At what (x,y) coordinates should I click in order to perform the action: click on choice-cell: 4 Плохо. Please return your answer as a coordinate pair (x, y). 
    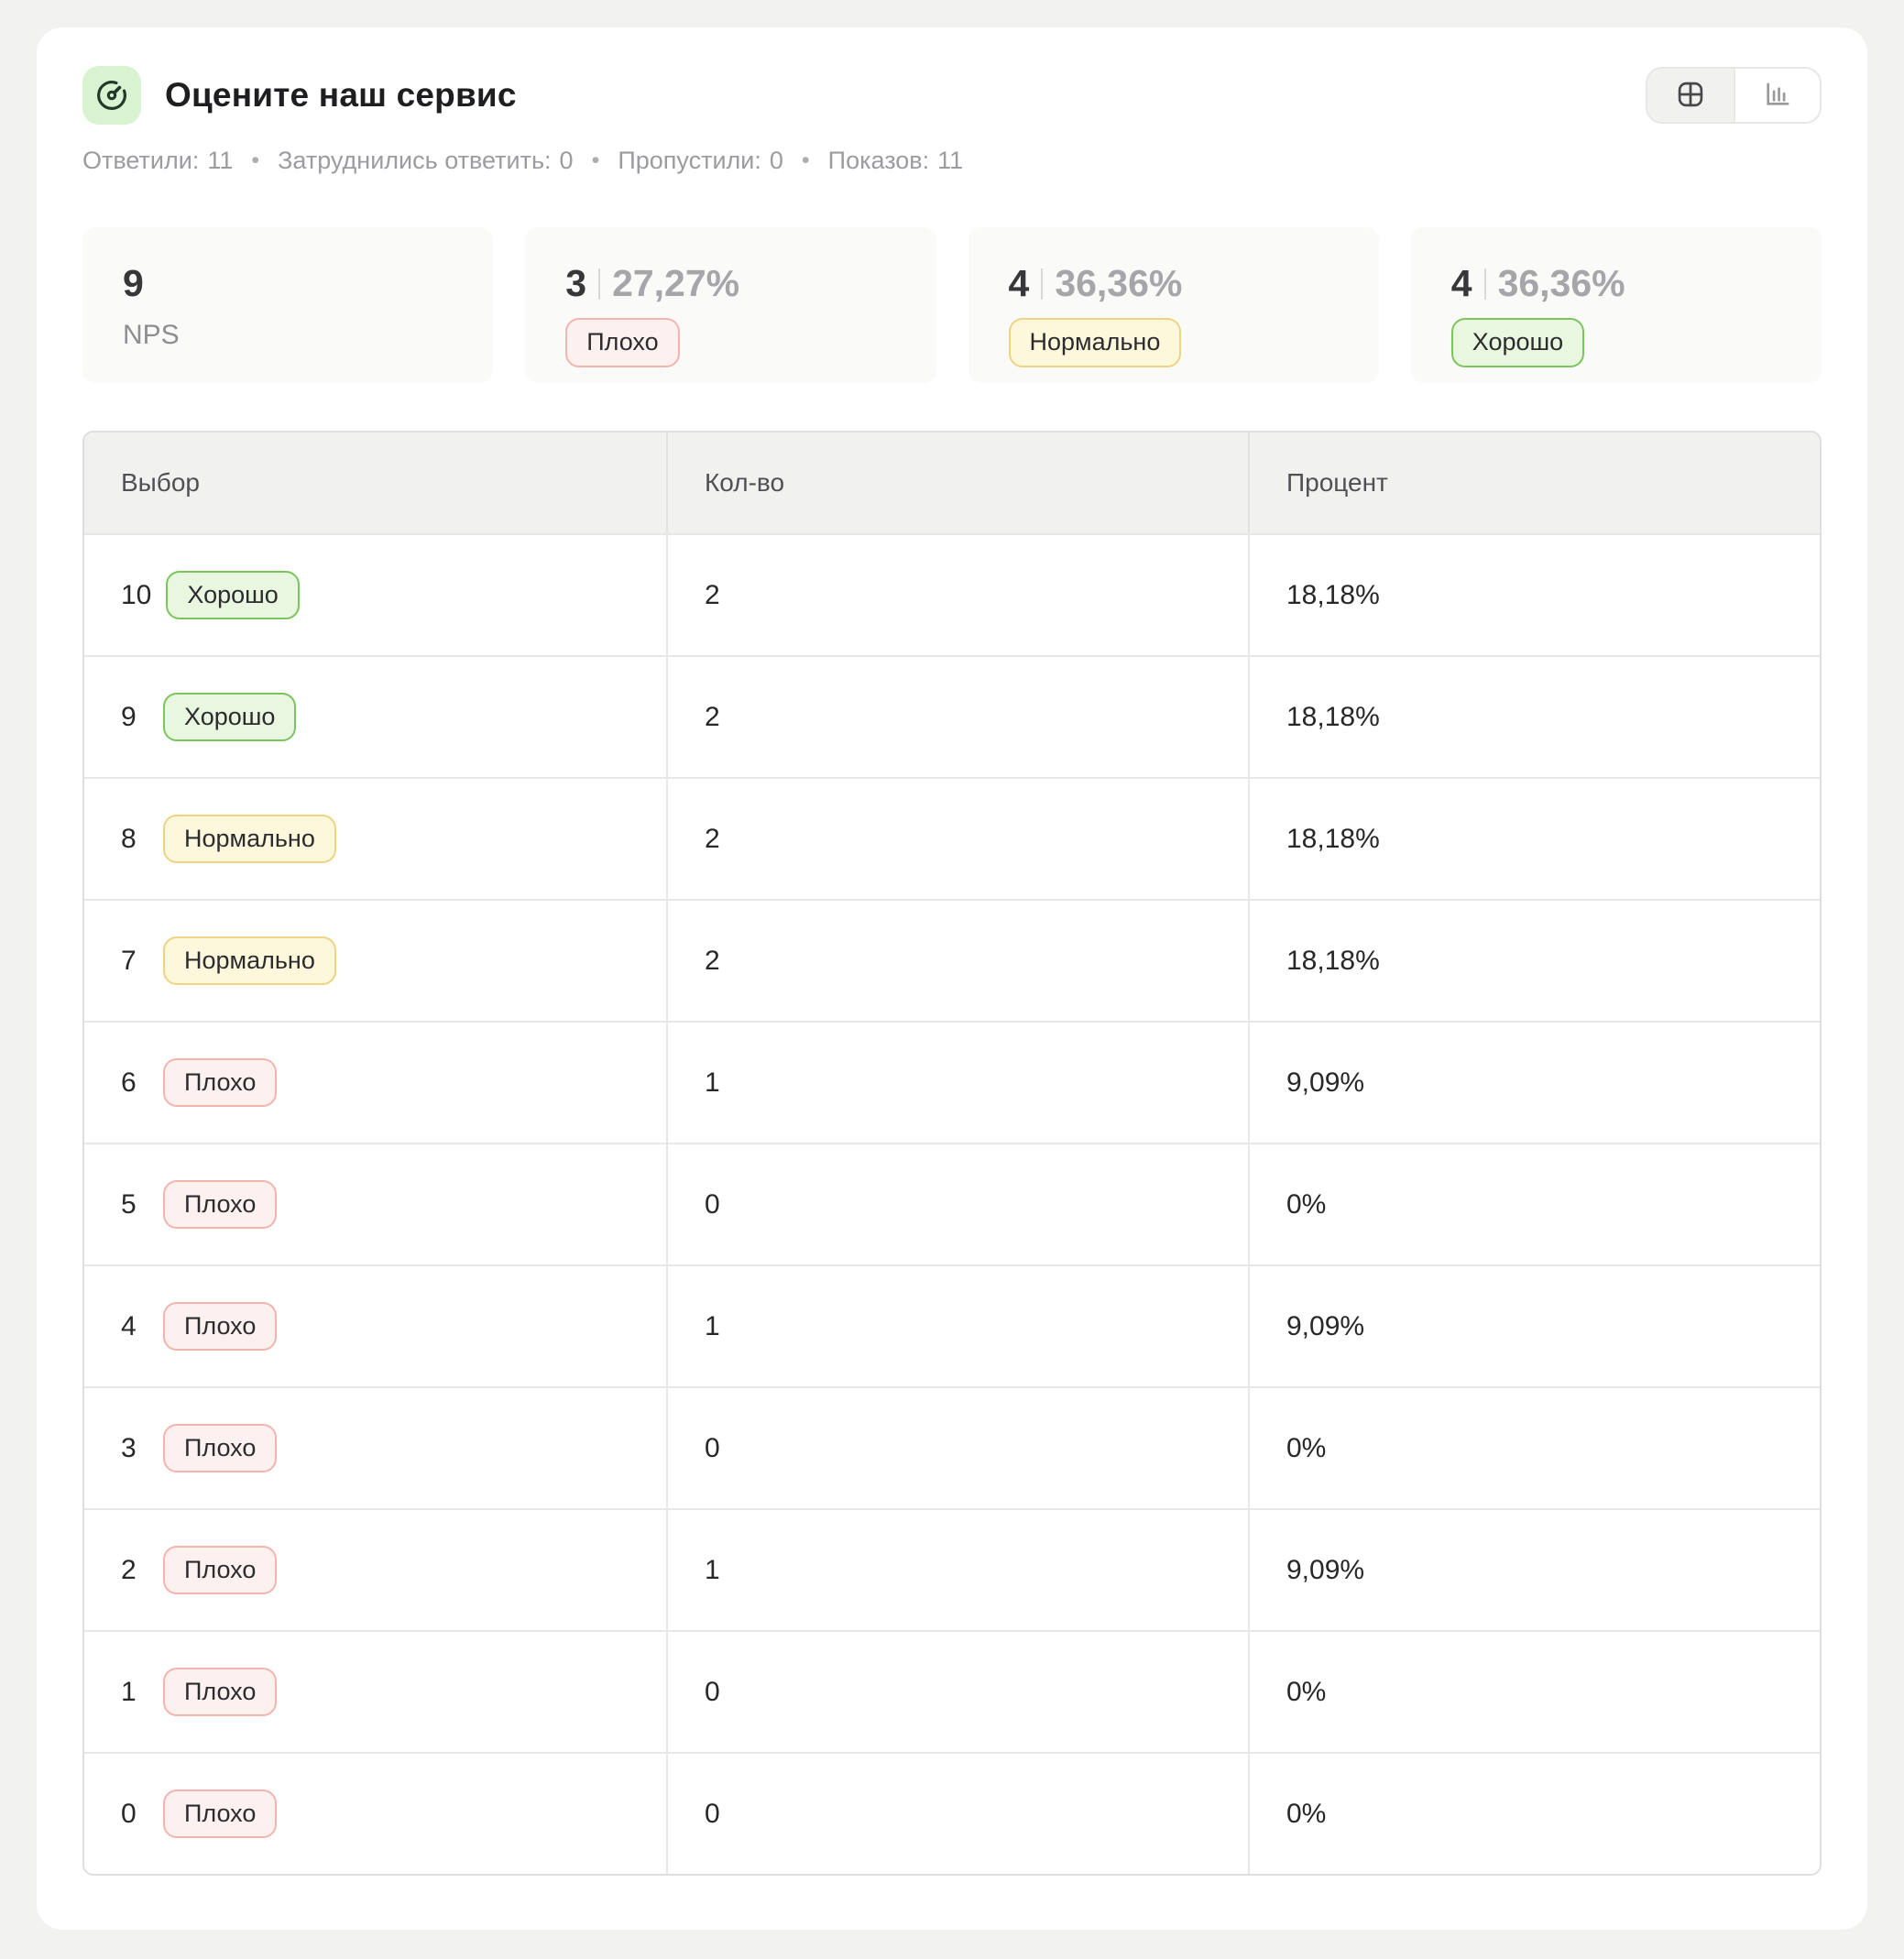
    Looking at the image, I should click on (375, 1326).